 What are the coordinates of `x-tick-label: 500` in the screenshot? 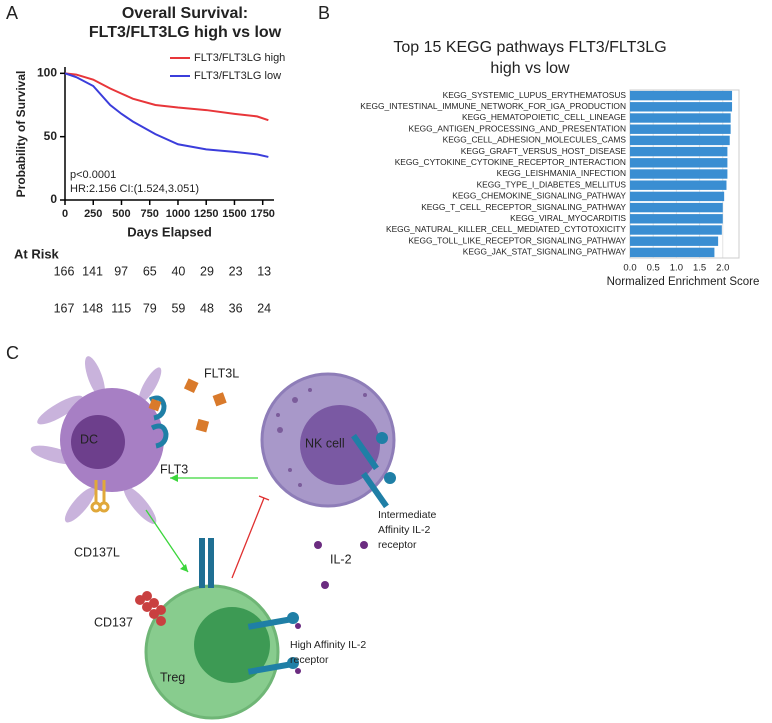 It's located at (121, 214).